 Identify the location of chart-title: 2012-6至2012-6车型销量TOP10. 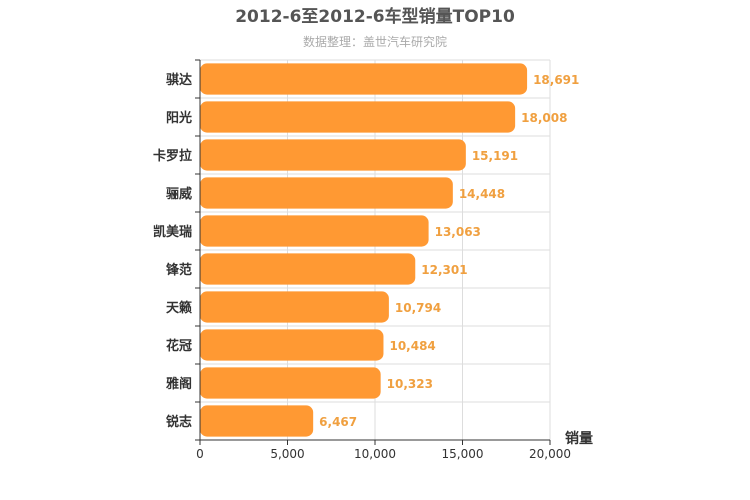
(375, 16).